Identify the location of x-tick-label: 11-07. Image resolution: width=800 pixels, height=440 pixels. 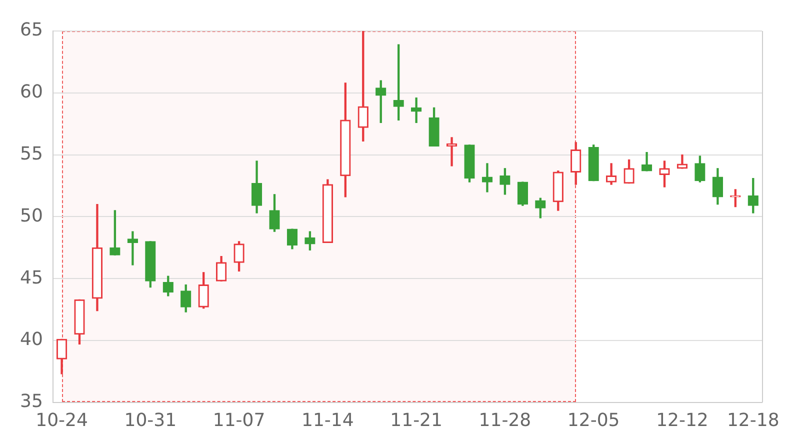
(239, 420).